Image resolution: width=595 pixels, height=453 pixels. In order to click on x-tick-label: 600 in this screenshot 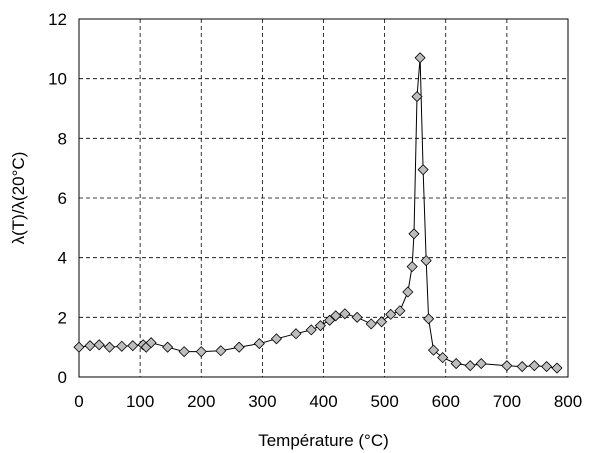, I will do `click(446, 401)`.